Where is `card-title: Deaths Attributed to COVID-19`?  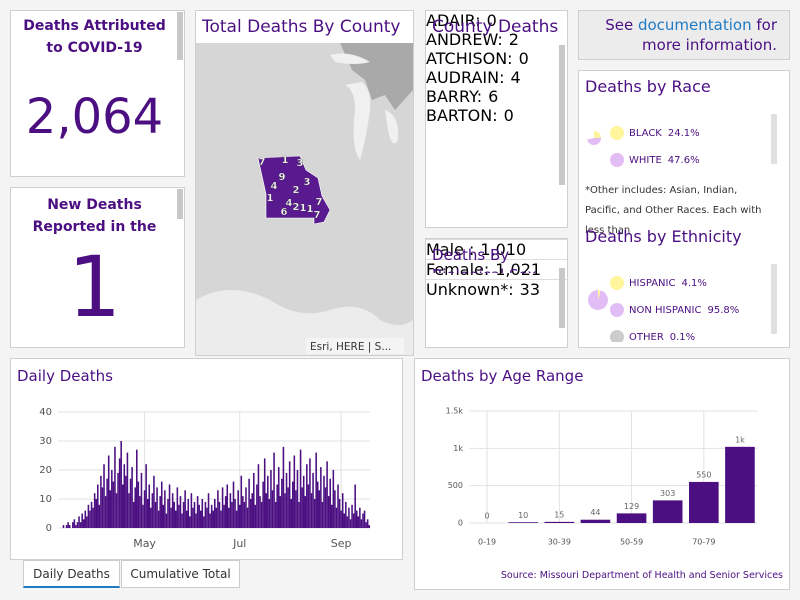
card-title: Deaths Attributed to COVID-19 is located at coordinates (94, 37).